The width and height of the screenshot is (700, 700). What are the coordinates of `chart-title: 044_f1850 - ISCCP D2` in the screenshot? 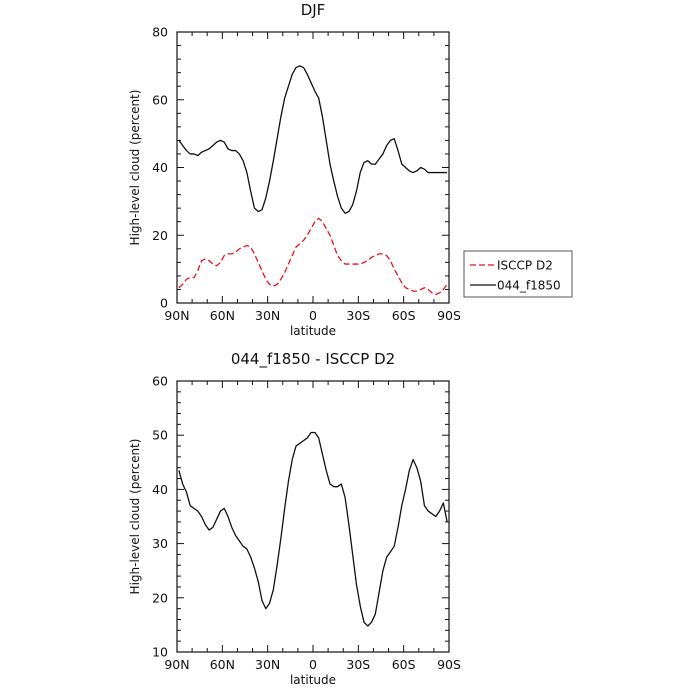 It's located at (313, 359).